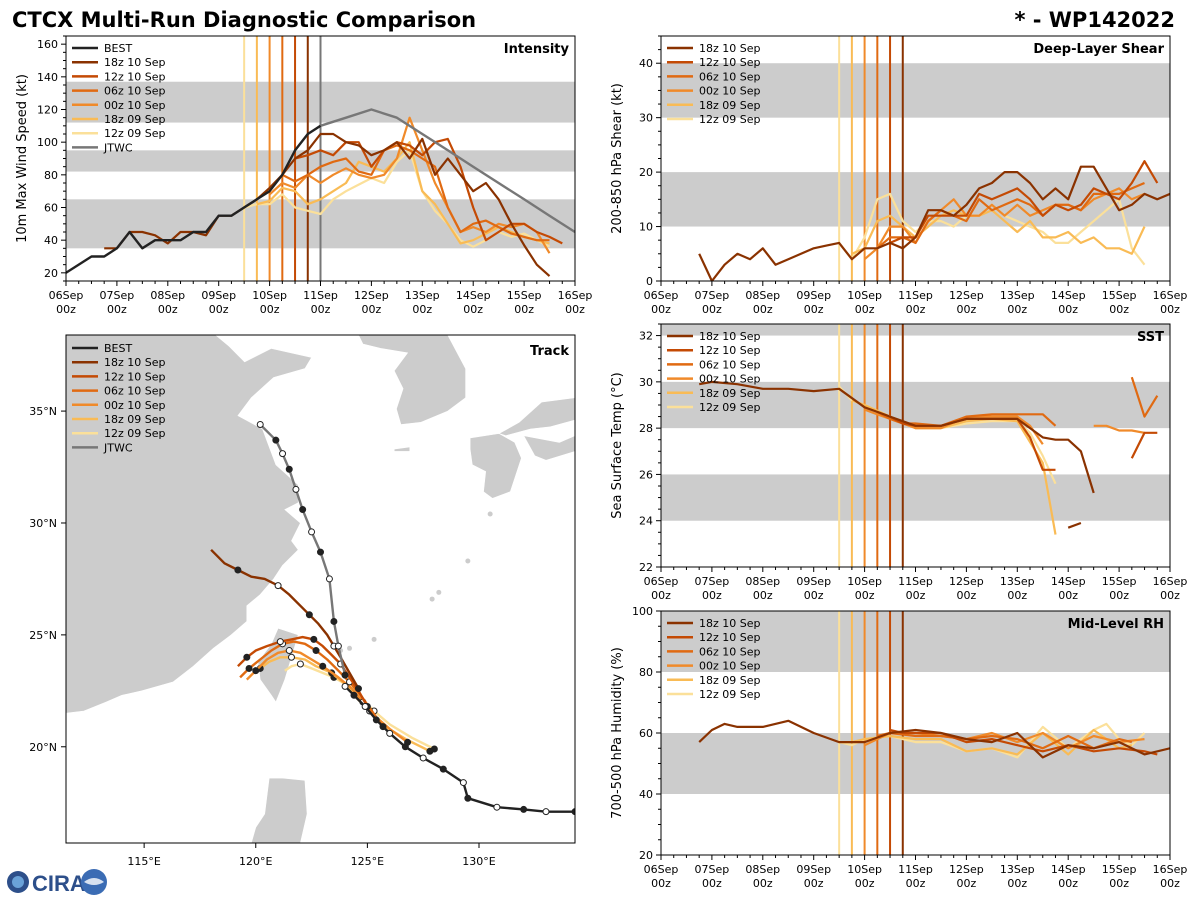 This screenshot has width=1200, height=900. Describe the element at coordinates (135, 433) in the screenshot. I see `track-legend-label: 12z 09 Sep` at that location.